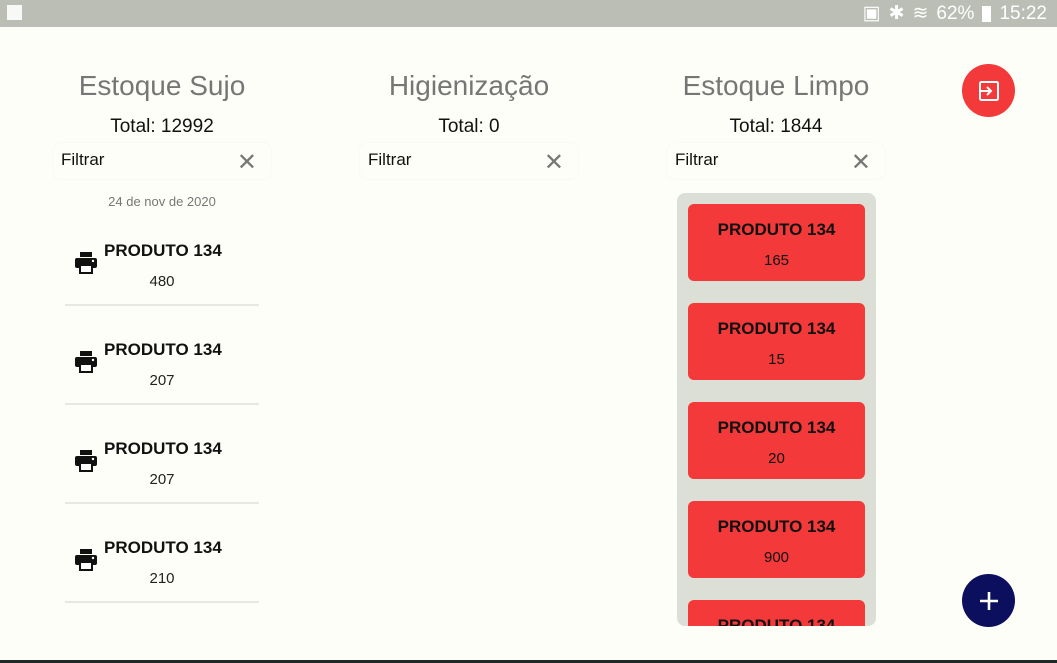  I want to click on product-qty: 20, so click(776, 458).